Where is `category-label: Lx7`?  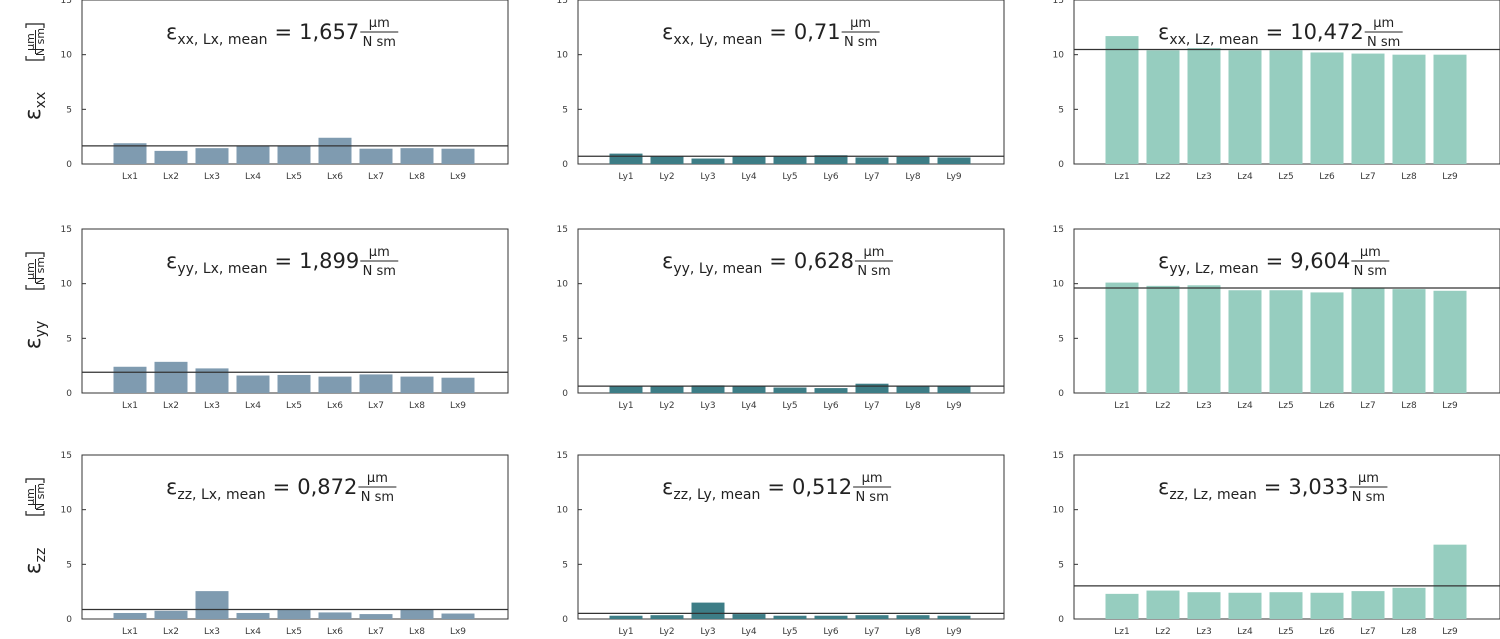
category-label: Lx7 is located at coordinates (376, 406).